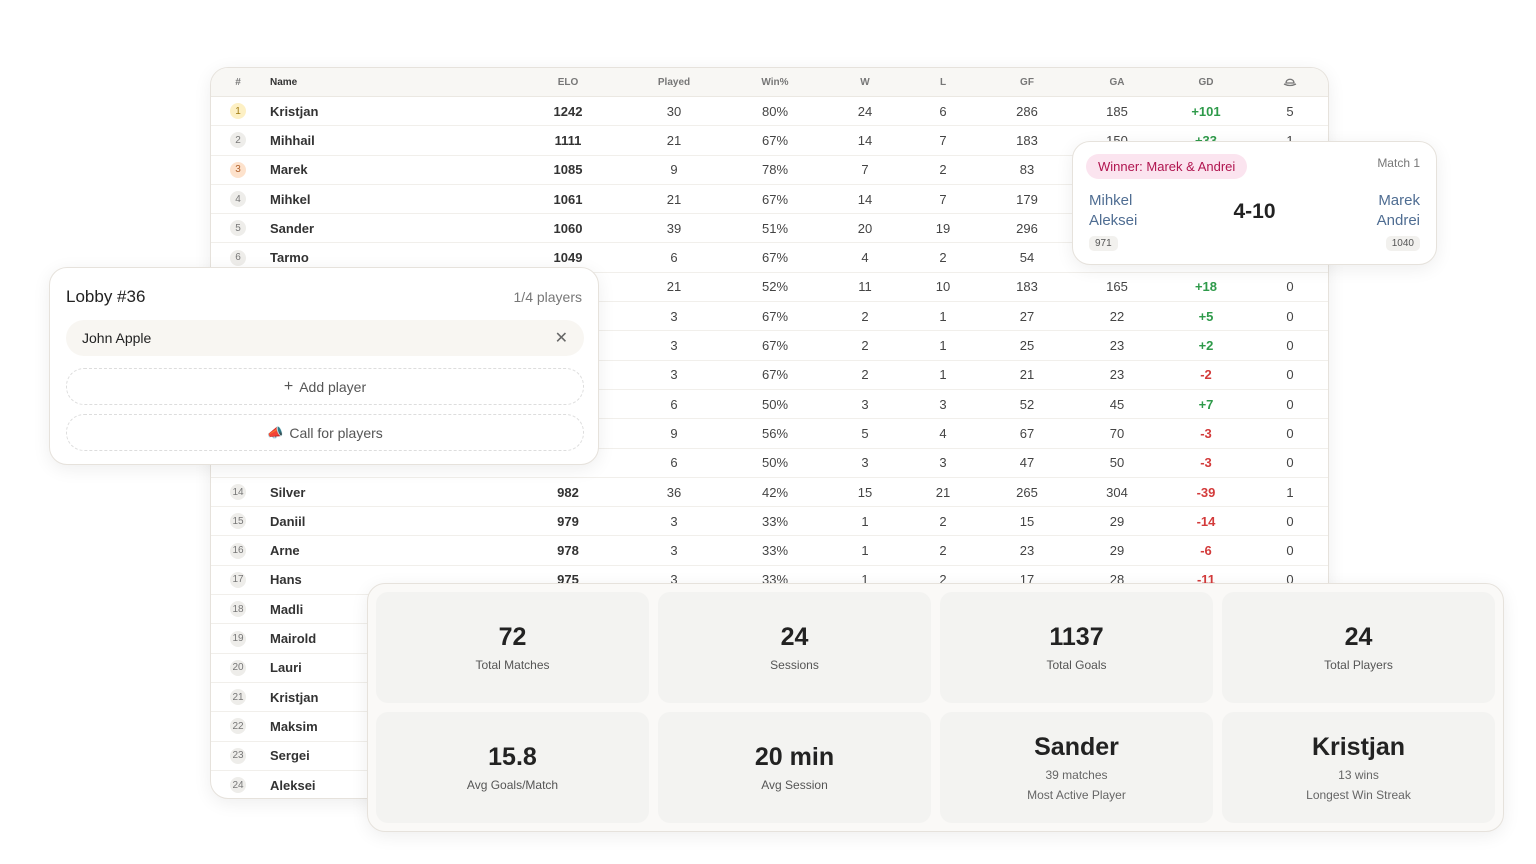  I want to click on table-row: 6 50% 3 3 52 45 +7 0, so click(769, 405).